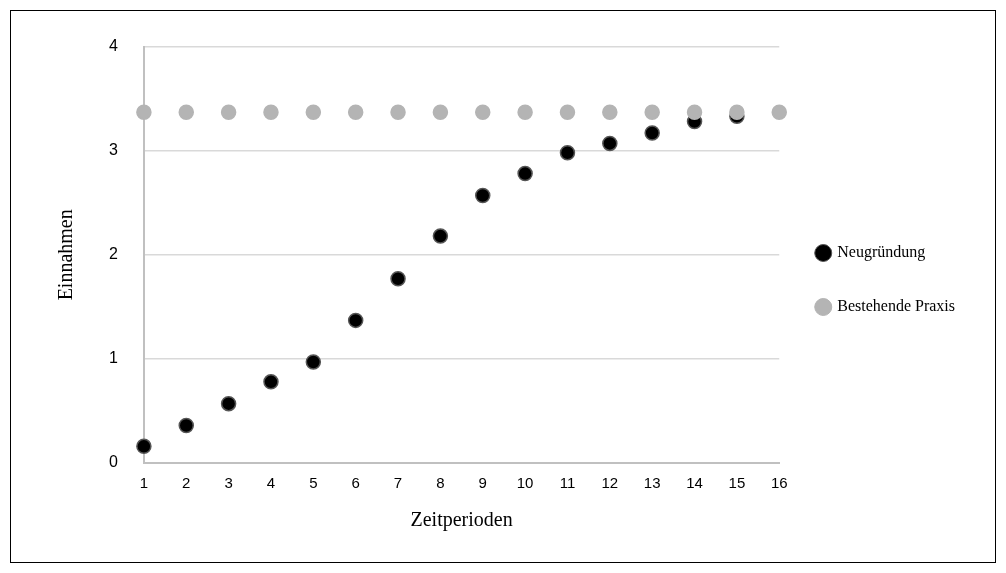  Describe the element at coordinates (65, 255) in the screenshot. I see `y-axis-title: Einnahmen` at that location.